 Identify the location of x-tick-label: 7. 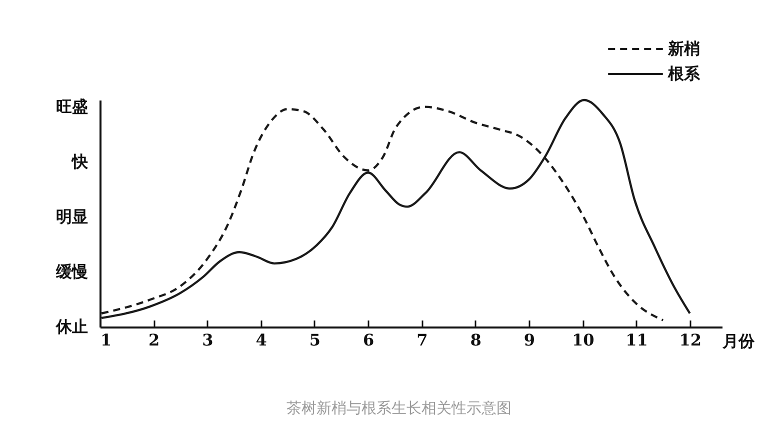
(422, 340).